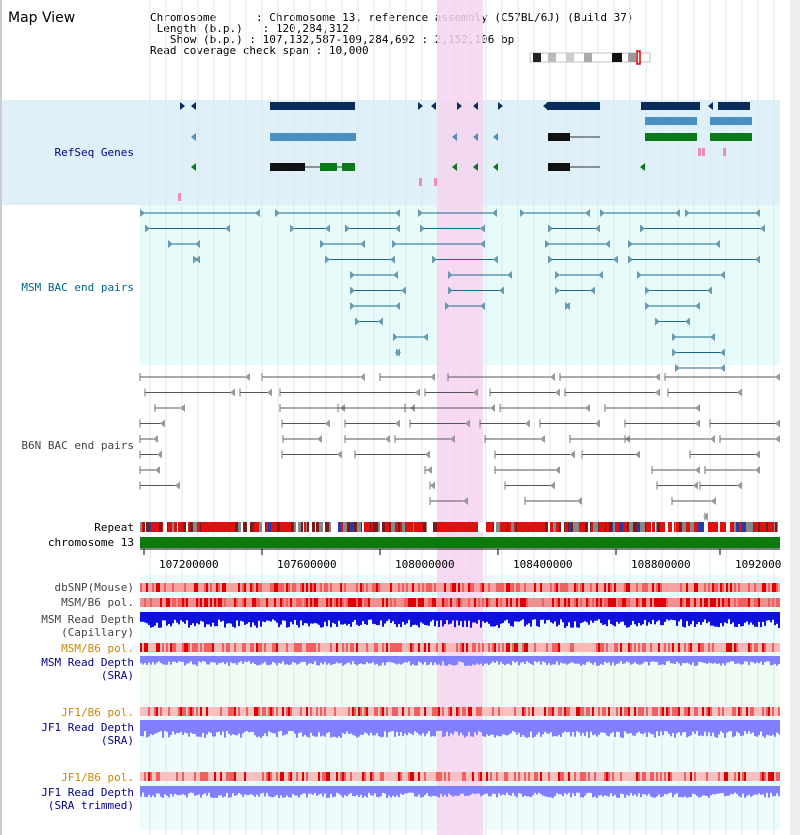 Image resolution: width=800 pixels, height=835 pixels. What do you see at coordinates (573, 106) in the screenshot?
I see `gene-feature` at bounding box center [573, 106].